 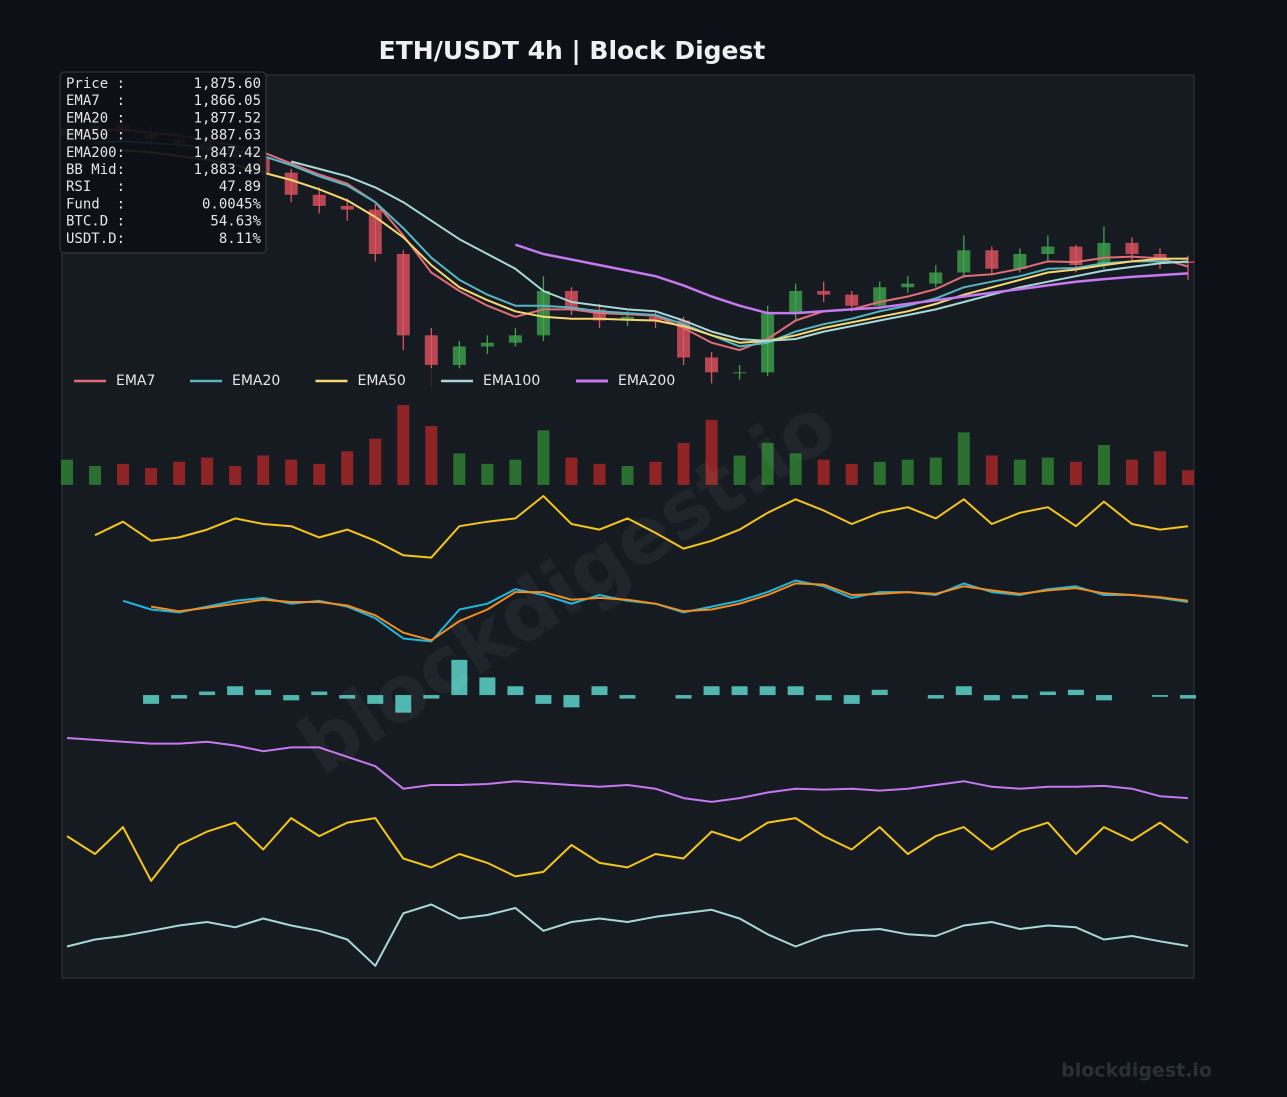 I want to click on info-label: BB Mid:, so click(x=95, y=170).